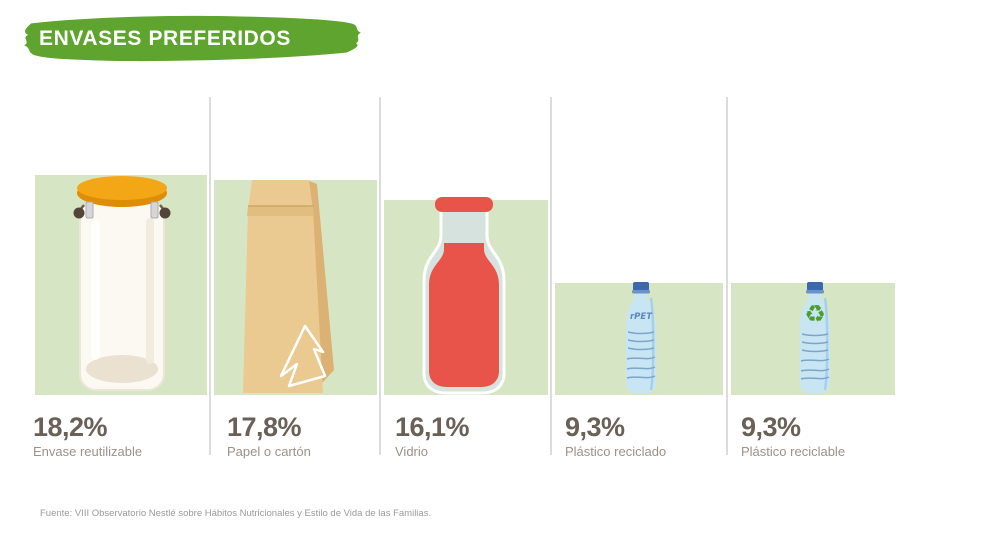 This screenshot has width=1000, height=535. I want to click on value-label: 17,8%, so click(264, 427).